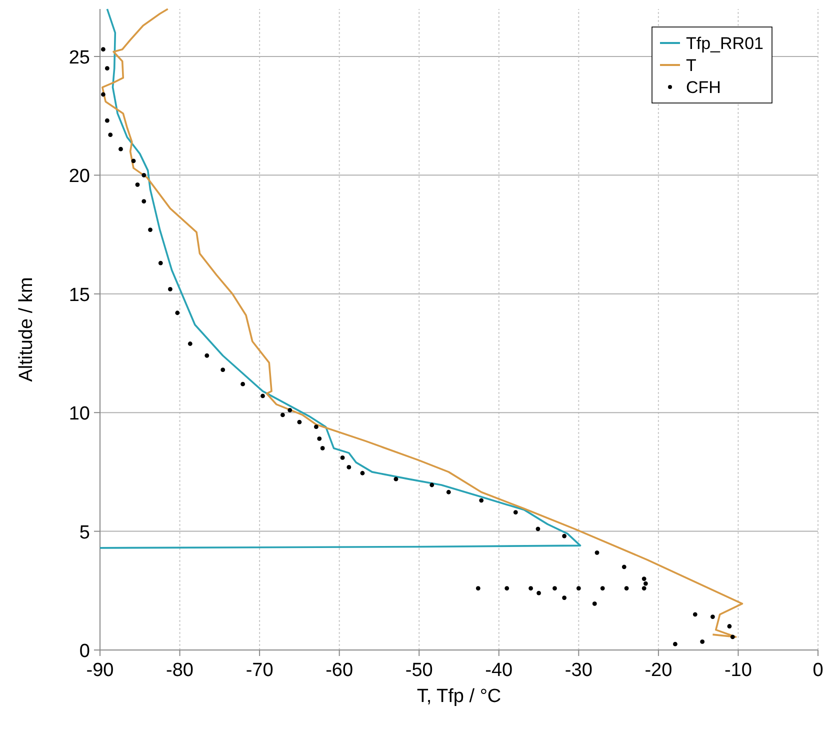 The image size is (836, 730). Describe the element at coordinates (738, 670) in the screenshot. I see `x-tick-label: -10` at that location.